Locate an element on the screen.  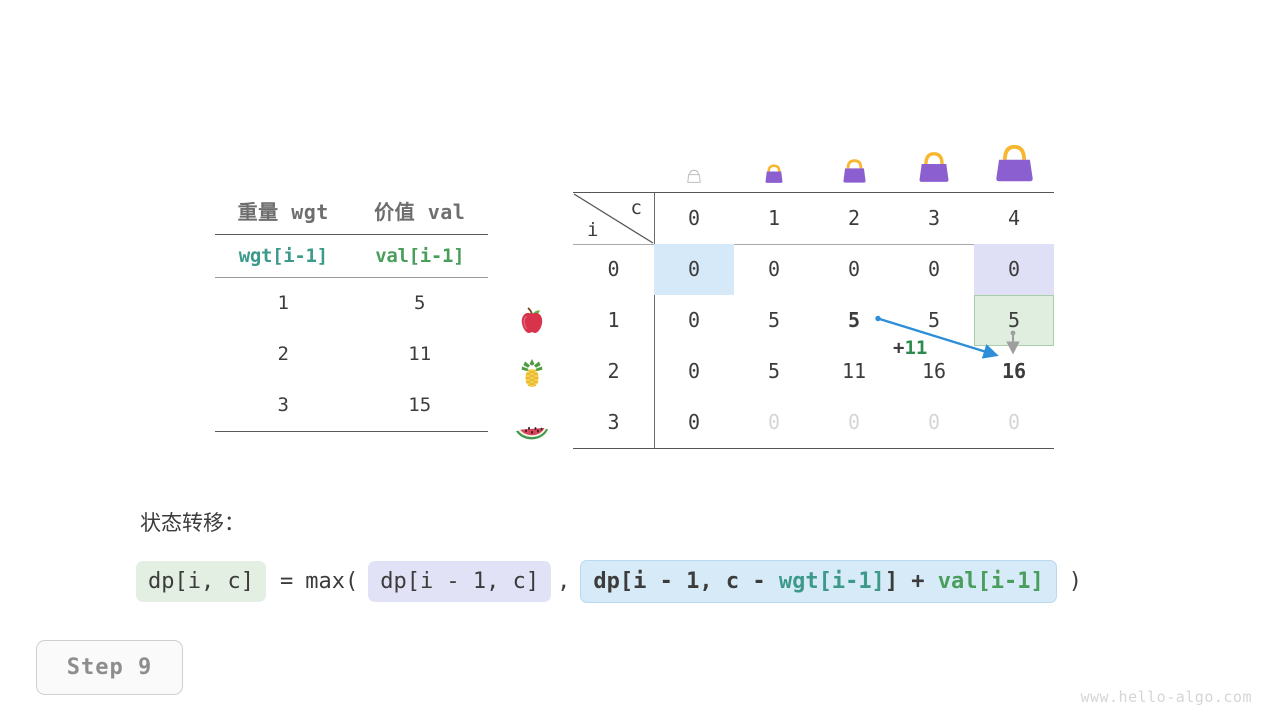
dp-col-header-1: 1 is located at coordinates (774, 218).